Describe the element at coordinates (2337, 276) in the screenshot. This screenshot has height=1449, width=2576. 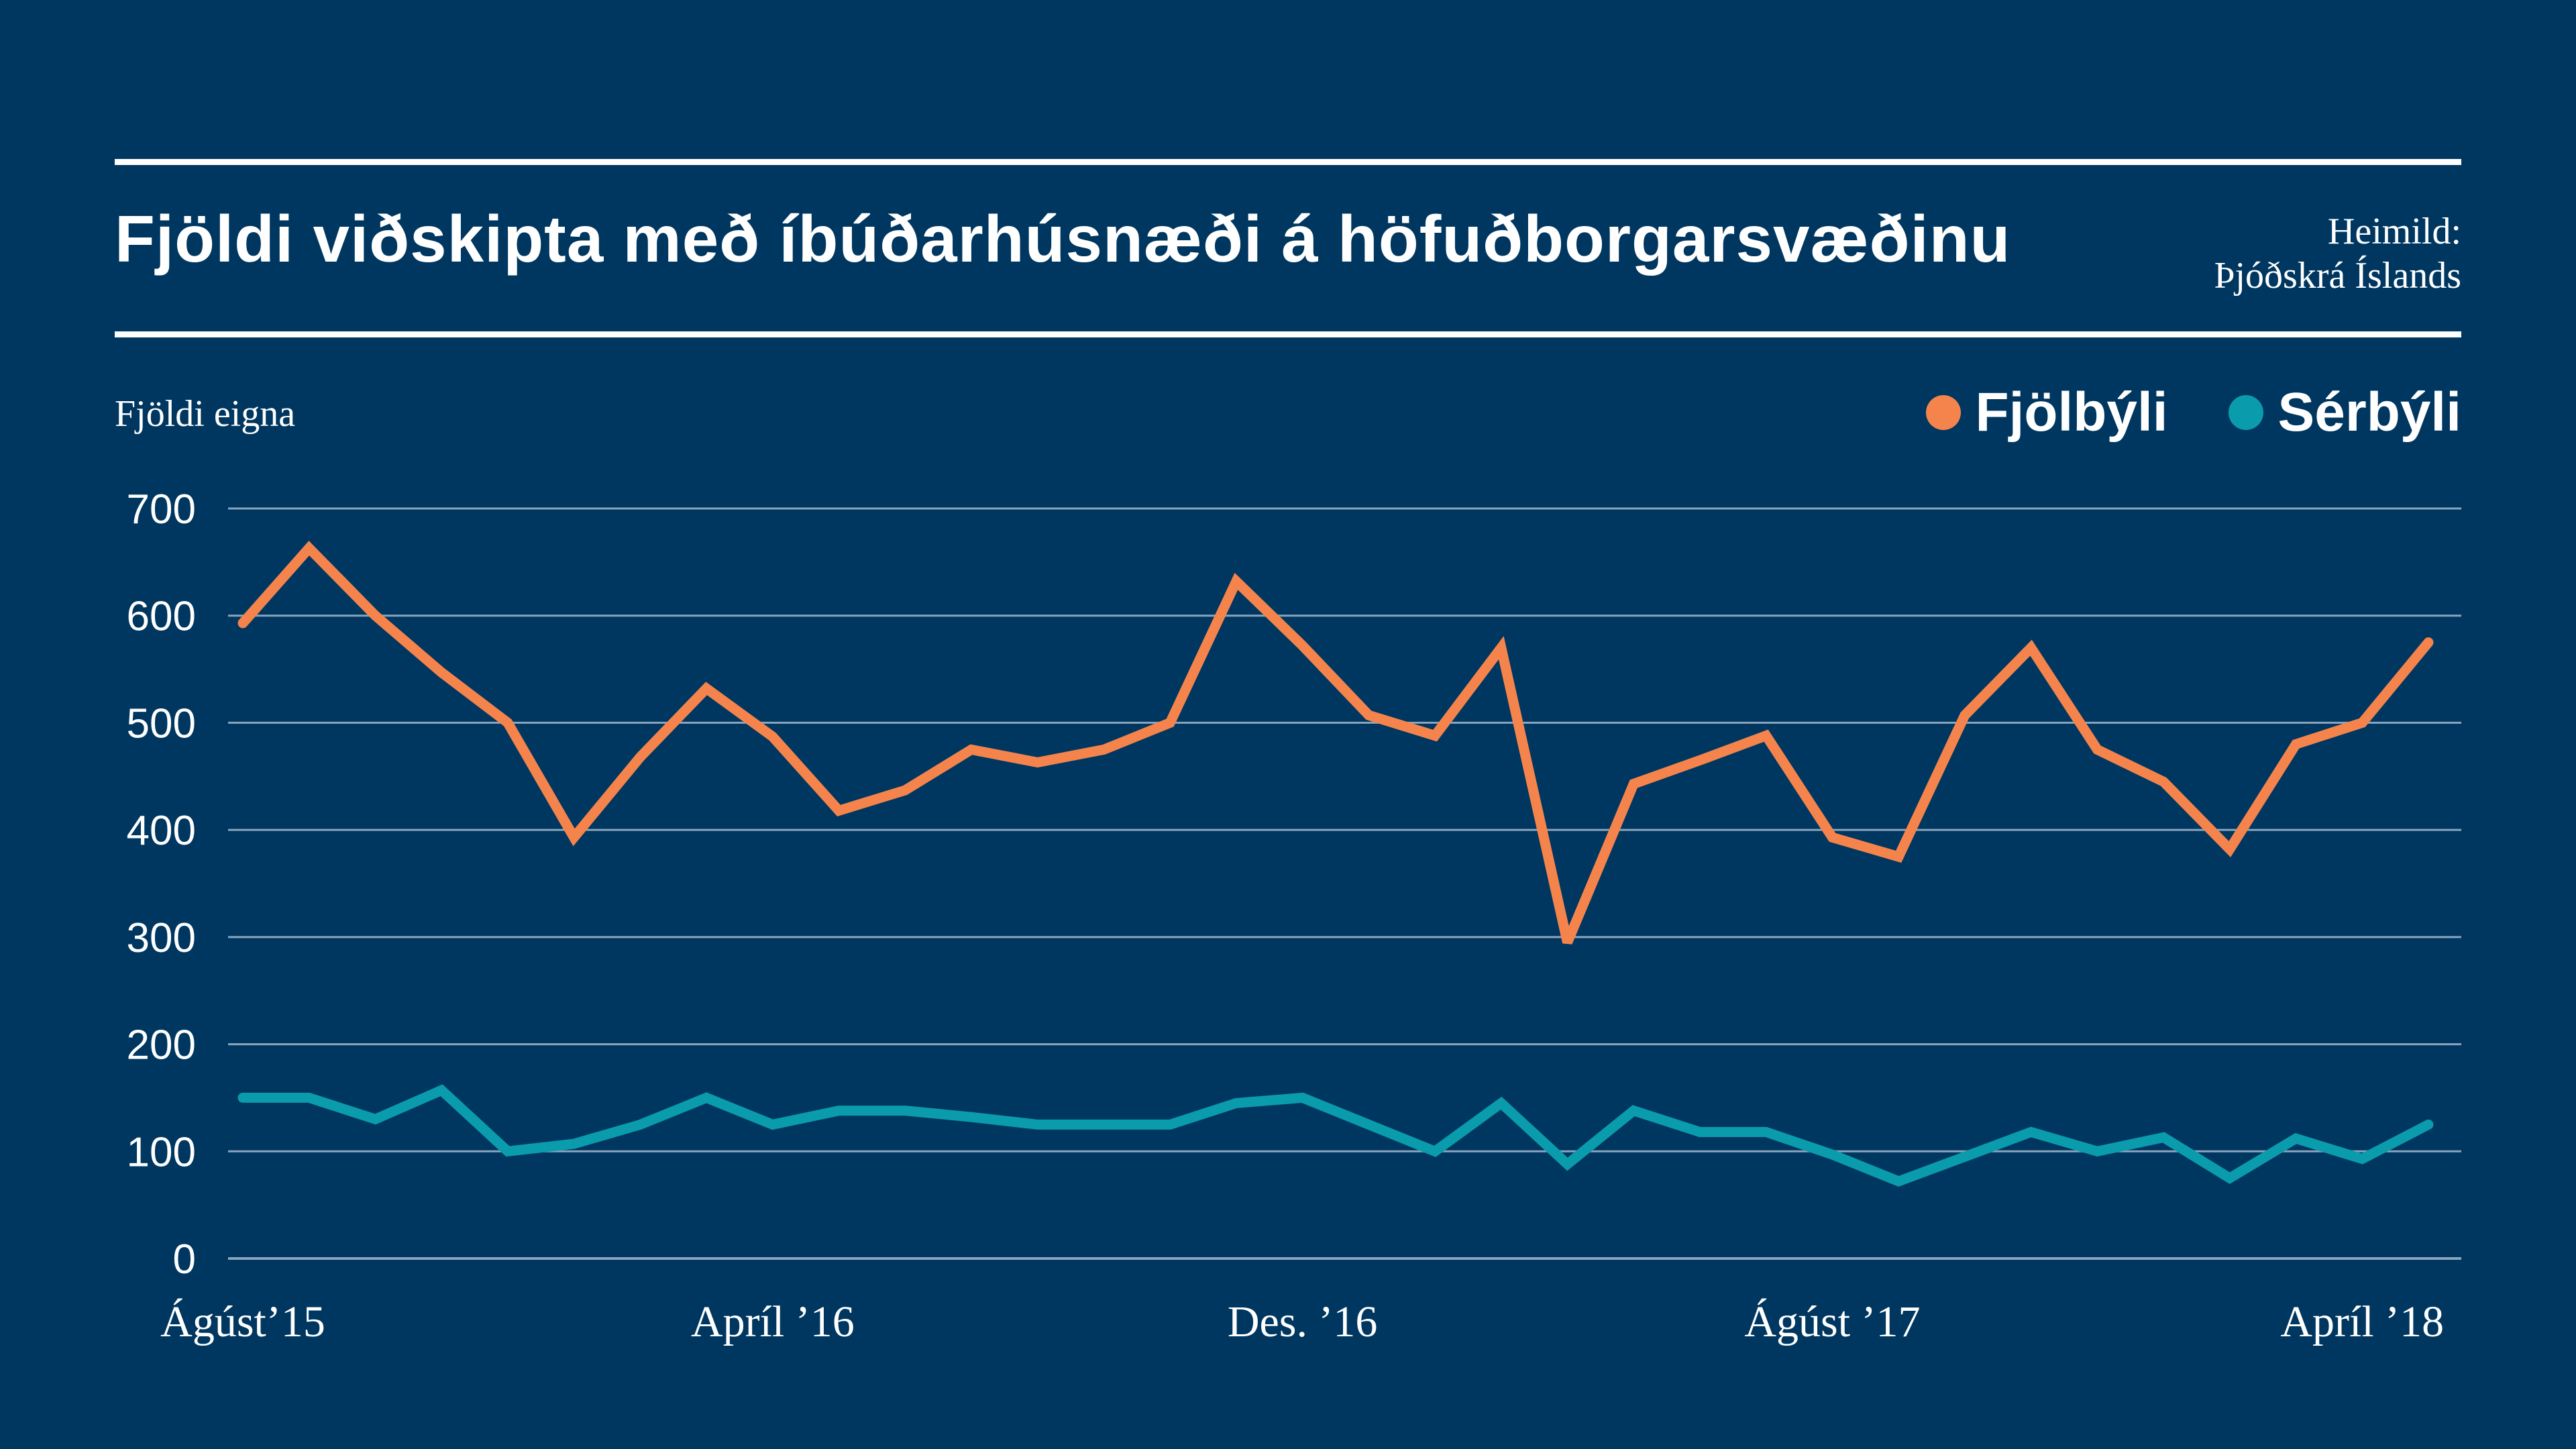
I see `source-name: Þjóðskrá Íslands` at that location.